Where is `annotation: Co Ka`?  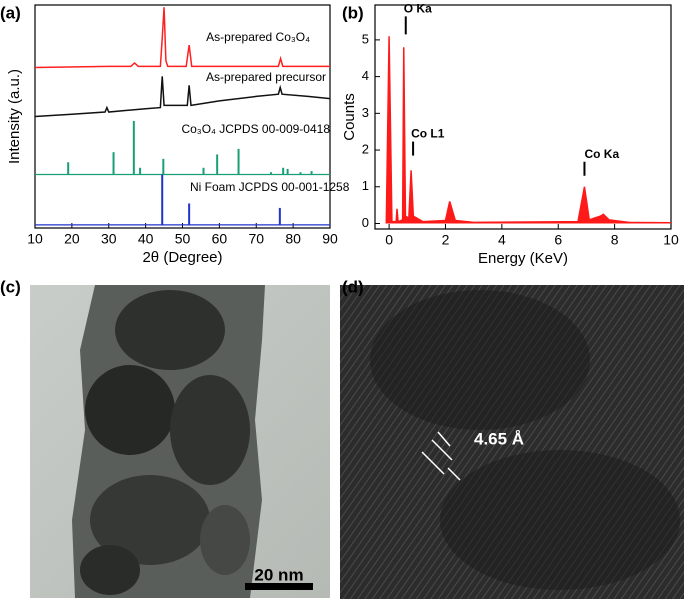
annotation: Co Ka is located at coordinates (601, 154).